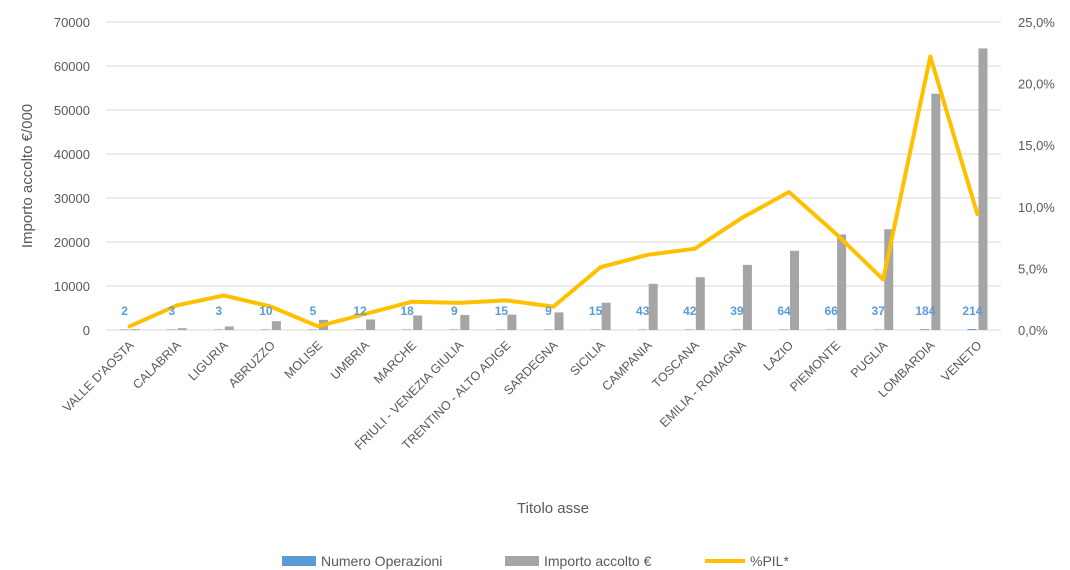 The height and width of the screenshot is (570, 1070). What do you see at coordinates (961, 361) in the screenshot?
I see `x-category-label: VENETO` at bounding box center [961, 361].